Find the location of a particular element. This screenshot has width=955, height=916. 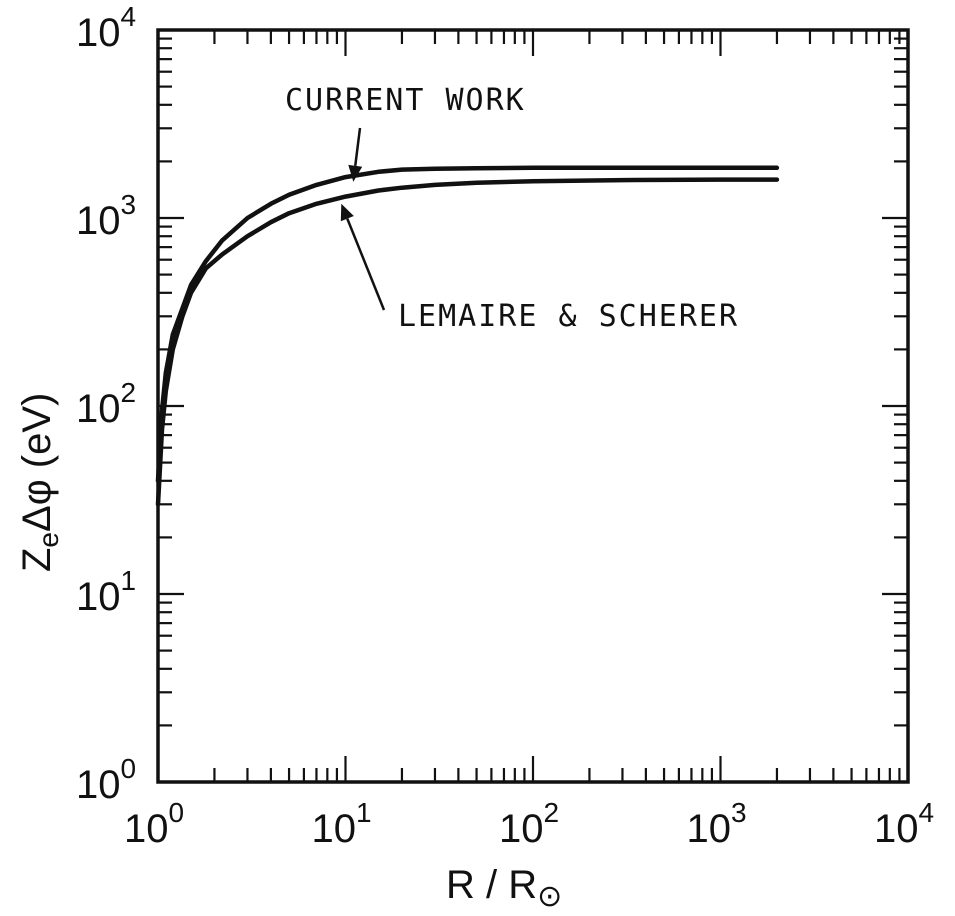

annotation-lemaire-scherer: LEMAIRE & SCHERER is located at coordinates (568, 316).